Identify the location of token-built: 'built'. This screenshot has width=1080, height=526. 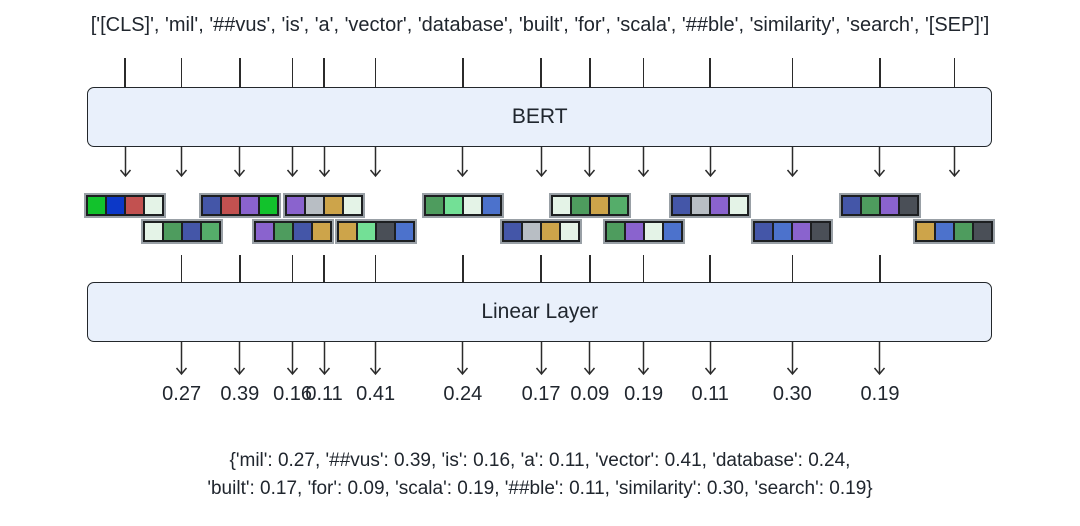
(541, 25).